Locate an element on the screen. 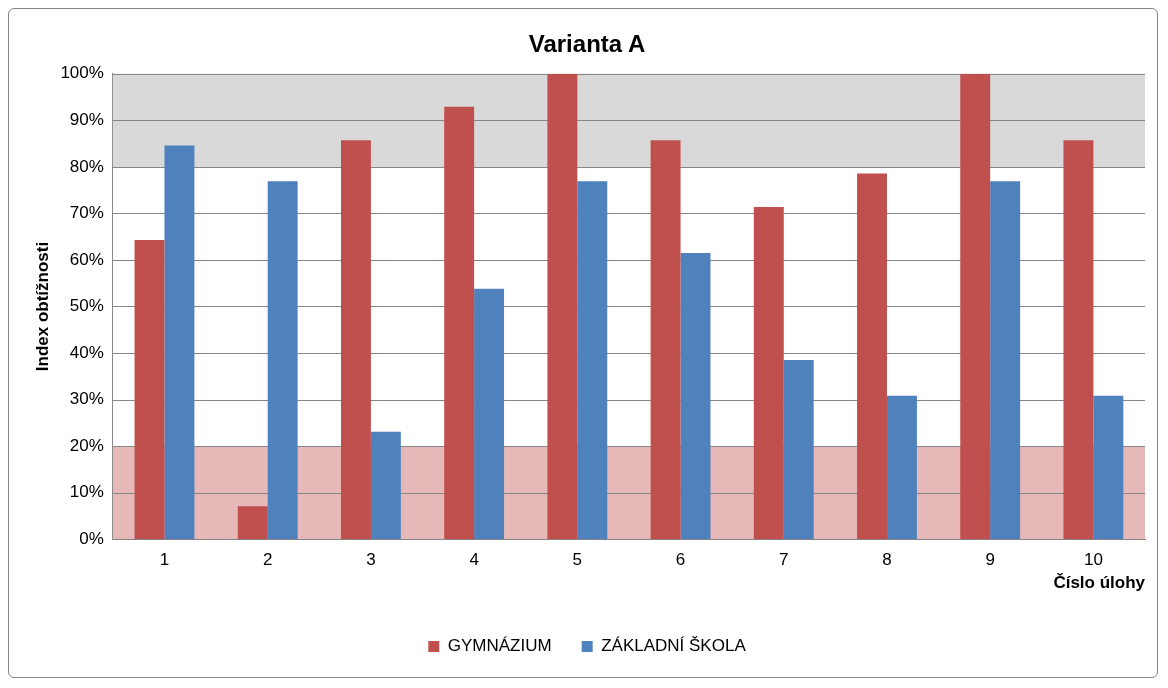 This screenshot has height=688, width=1168. y-tick-label: 80% is located at coordinates (86, 166).